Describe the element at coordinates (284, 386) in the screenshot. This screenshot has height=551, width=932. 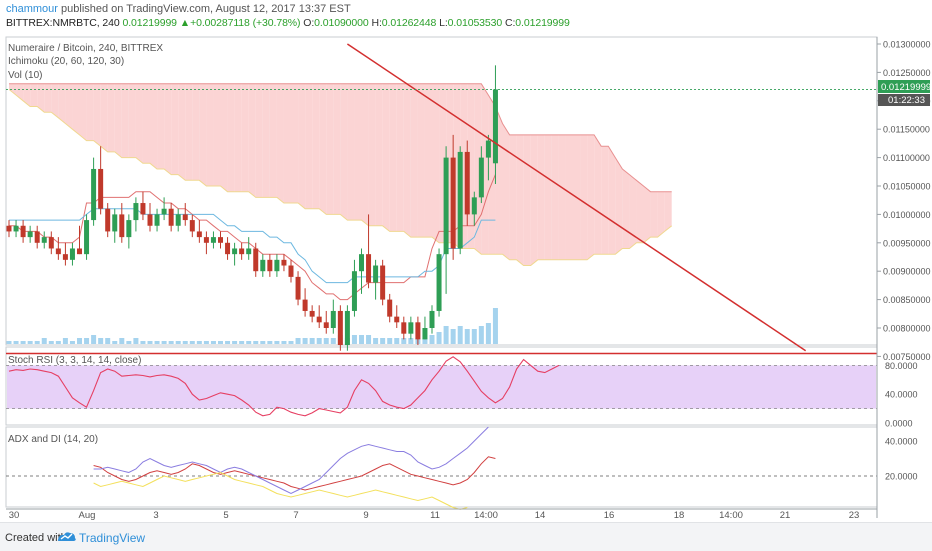
I see `stoch-k-line` at that location.